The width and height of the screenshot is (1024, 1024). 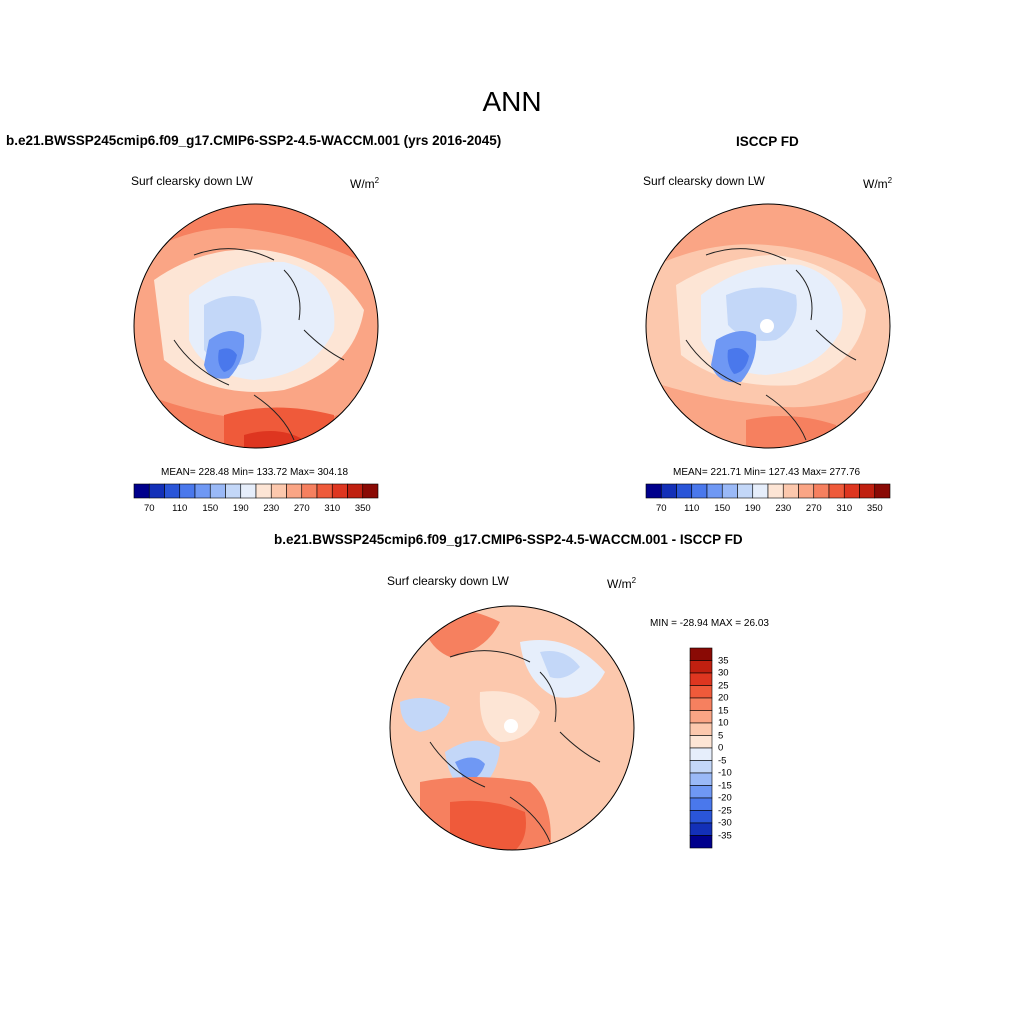 I want to click on model-map-border, so click(x=256, y=326).